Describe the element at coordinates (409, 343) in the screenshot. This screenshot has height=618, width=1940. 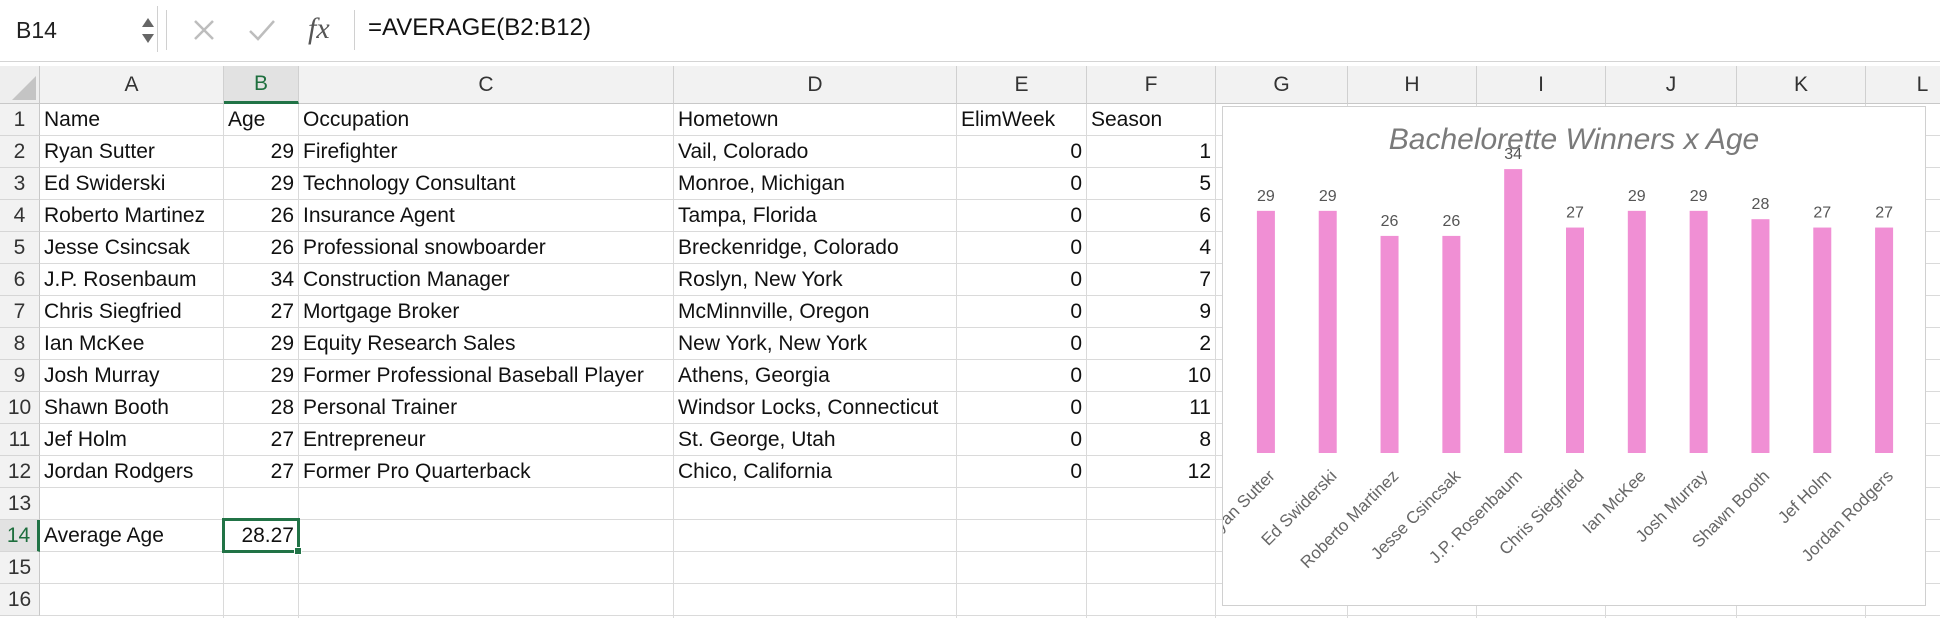
I see `cell-occupation: Equity Research Sales` at that location.